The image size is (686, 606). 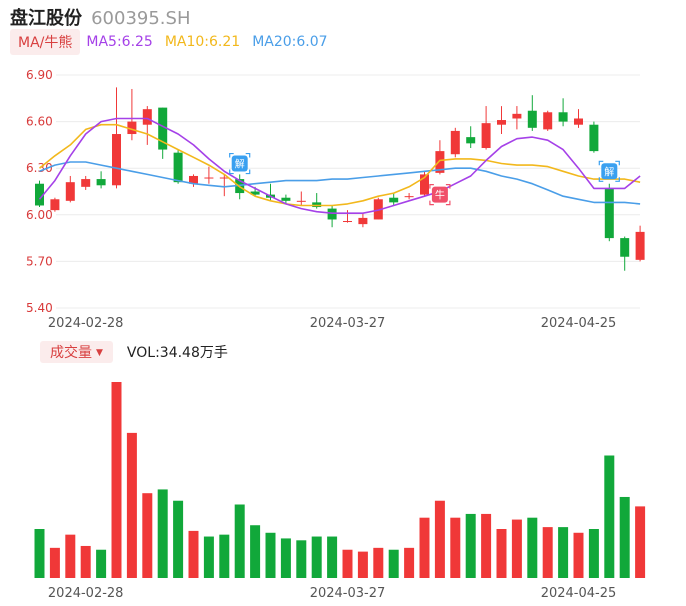 What do you see at coordinates (99, 353) in the screenshot?
I see `caret-down-icon: ▼` at bounding box center [99, 353].